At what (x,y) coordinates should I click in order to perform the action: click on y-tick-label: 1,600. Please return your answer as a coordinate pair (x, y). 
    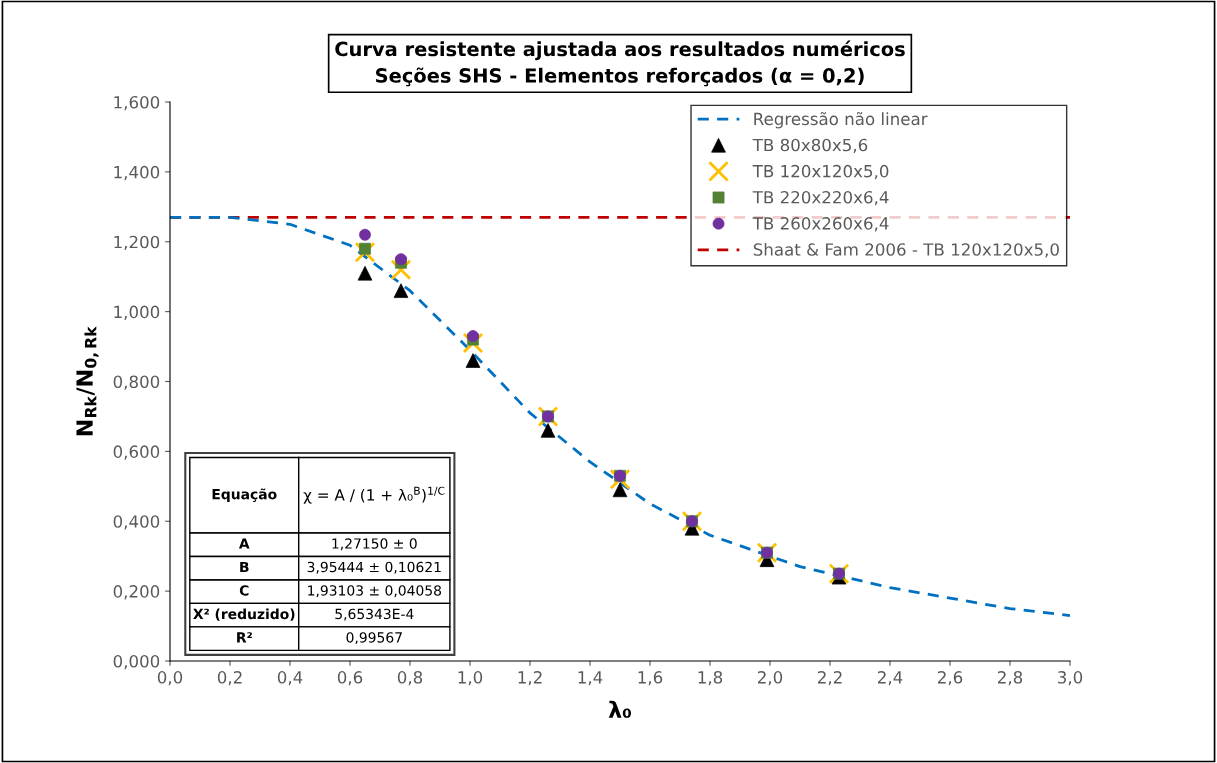
    Looking at the image, I should click on (137, 103).